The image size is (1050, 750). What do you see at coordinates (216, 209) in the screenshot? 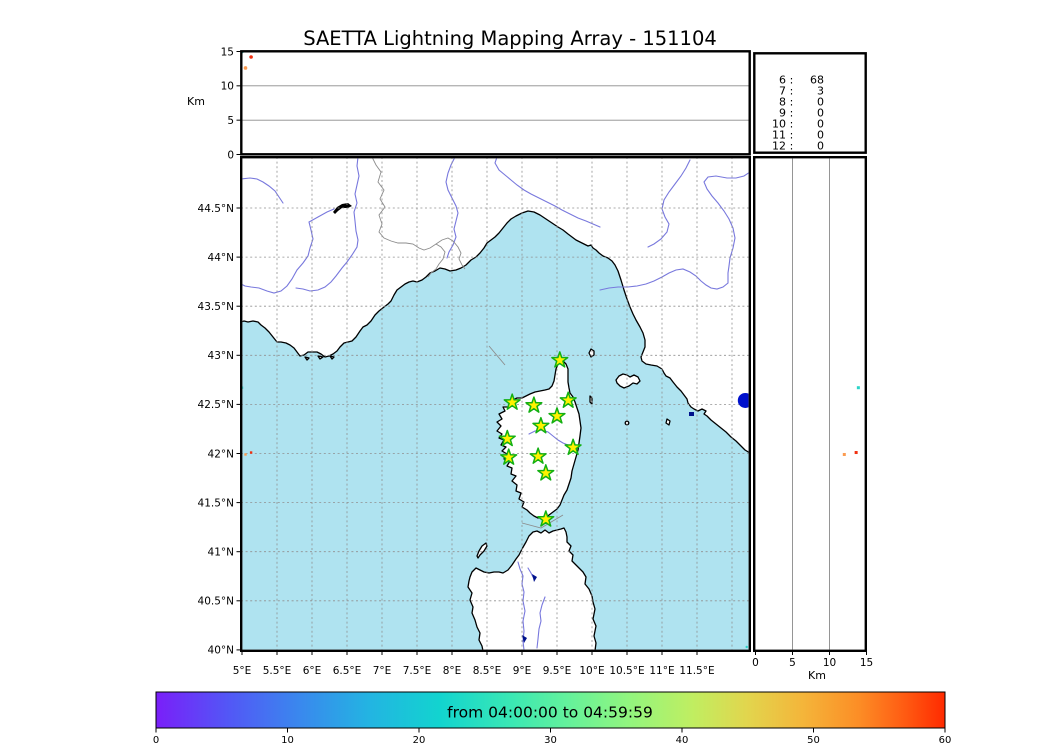
I see `latitude-tick-label: 44.5°N` at bounding box center [216, 209].